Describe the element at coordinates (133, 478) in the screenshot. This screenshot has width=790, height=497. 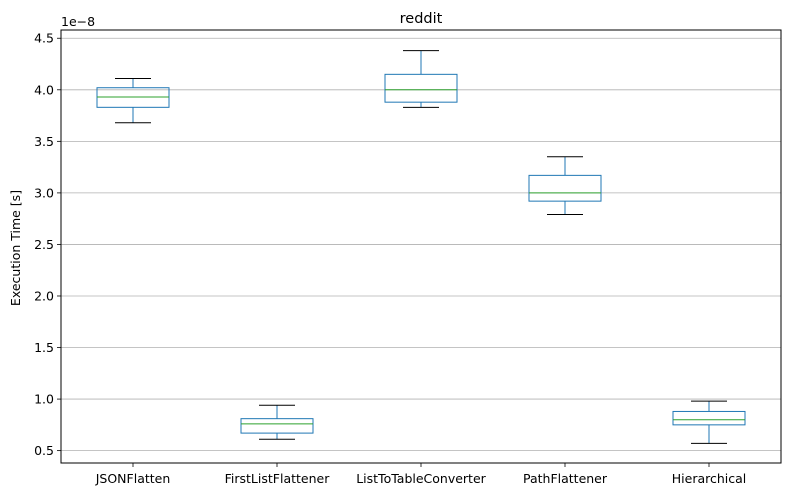
I see `x-tick-label: JSONFlatten` at that location.